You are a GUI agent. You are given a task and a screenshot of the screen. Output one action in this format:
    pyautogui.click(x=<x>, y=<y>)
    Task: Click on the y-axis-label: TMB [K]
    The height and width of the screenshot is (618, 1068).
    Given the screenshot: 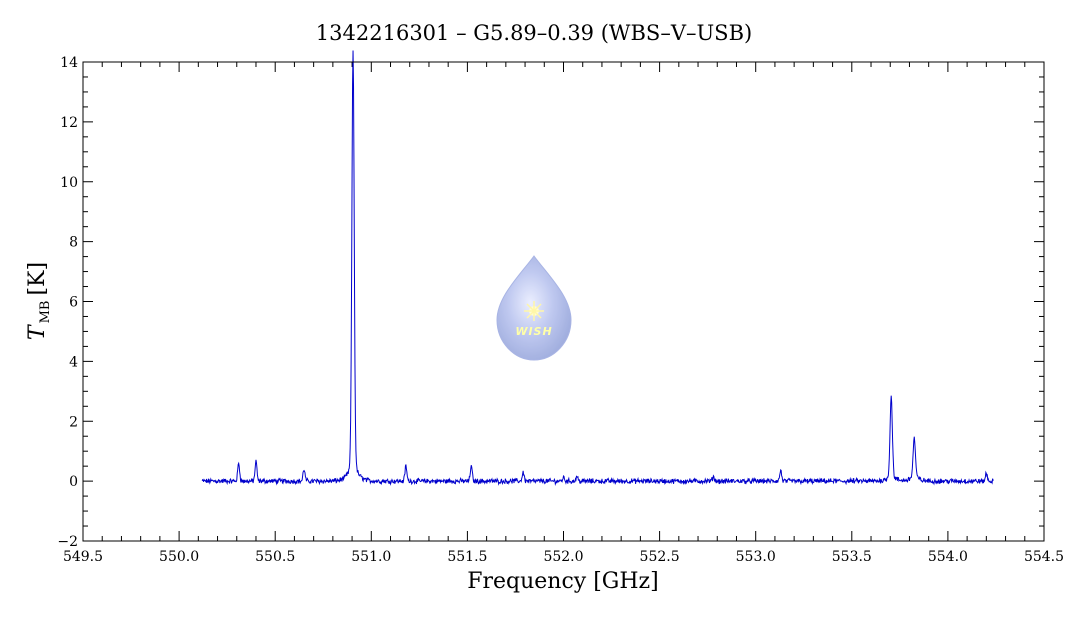 What is the action you would take?
    pyautogui.click(x=39, y=301)
    